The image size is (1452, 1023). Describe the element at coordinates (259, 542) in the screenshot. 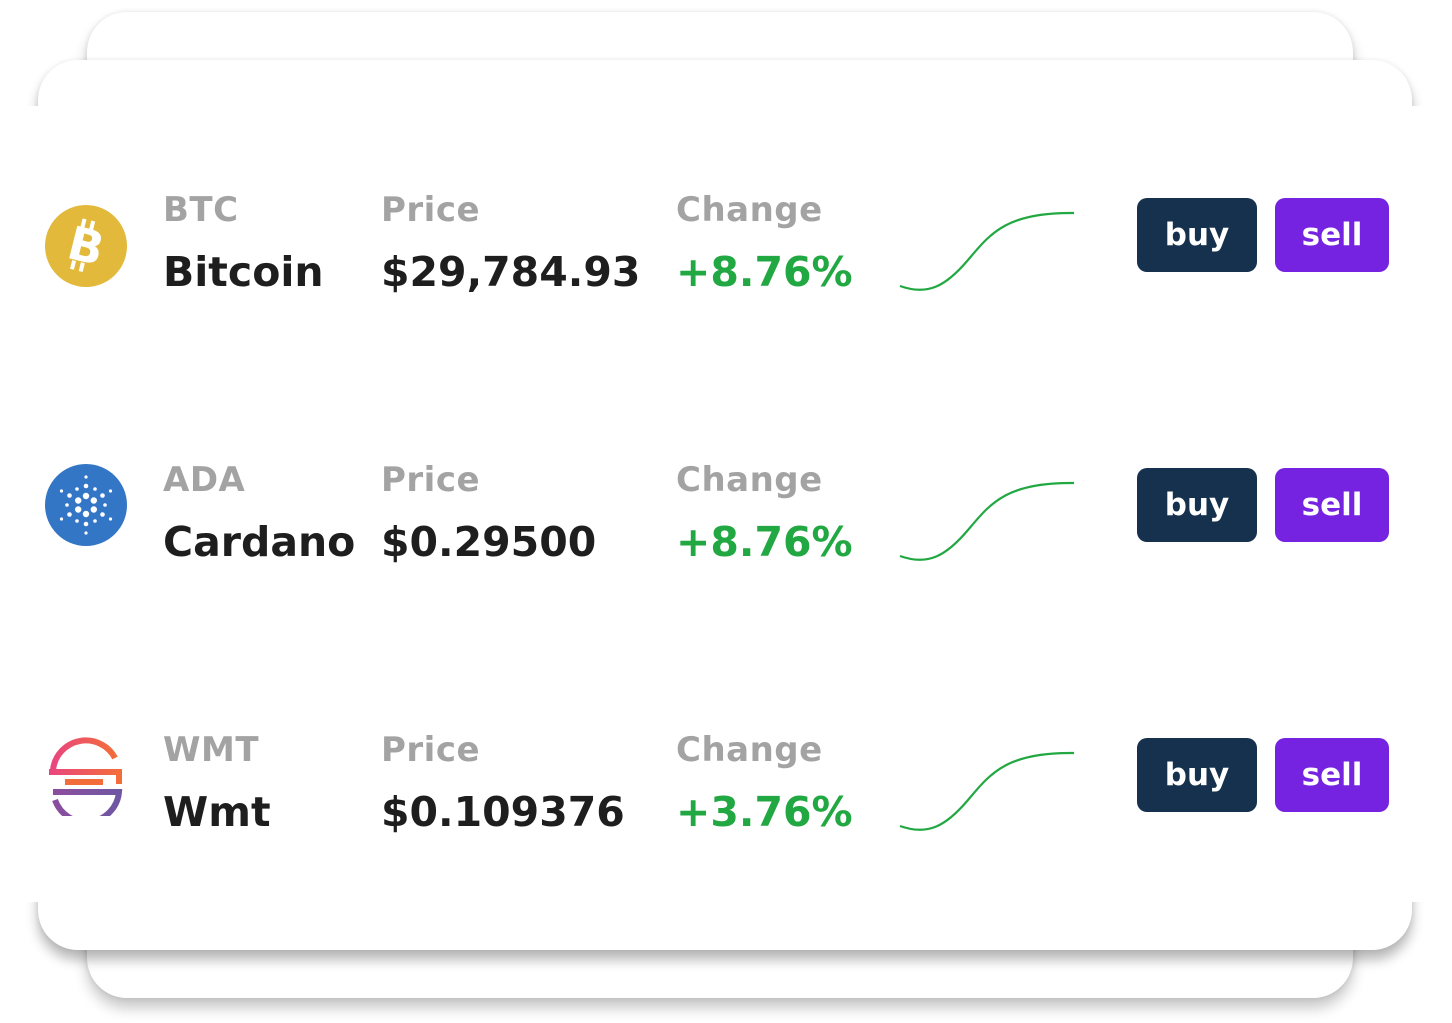

I see `asset-name: Cardano` at that location.